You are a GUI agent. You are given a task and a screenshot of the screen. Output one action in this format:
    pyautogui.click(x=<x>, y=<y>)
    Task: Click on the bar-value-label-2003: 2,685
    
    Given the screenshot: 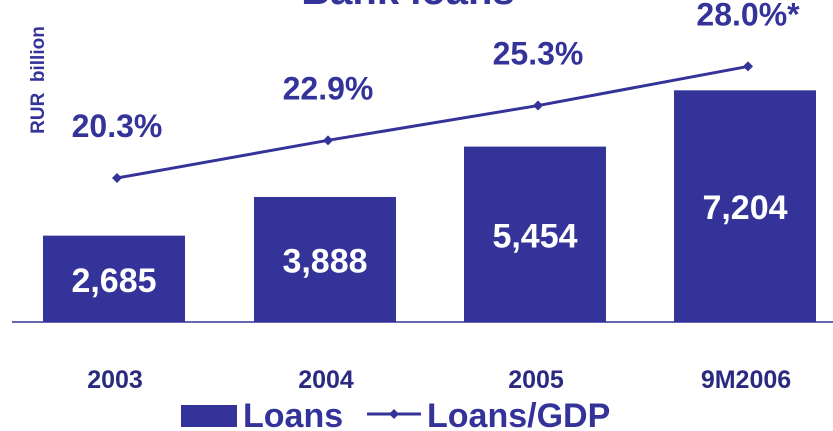 What is the action you would take?
    pyautogui.click(x=113, y=281)
    